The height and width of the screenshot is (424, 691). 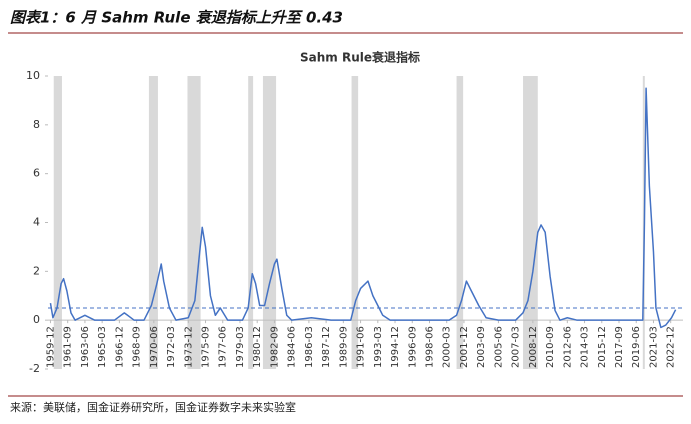 I want to click on x-tick-label: 1986-03, so click(x=309, y=347).